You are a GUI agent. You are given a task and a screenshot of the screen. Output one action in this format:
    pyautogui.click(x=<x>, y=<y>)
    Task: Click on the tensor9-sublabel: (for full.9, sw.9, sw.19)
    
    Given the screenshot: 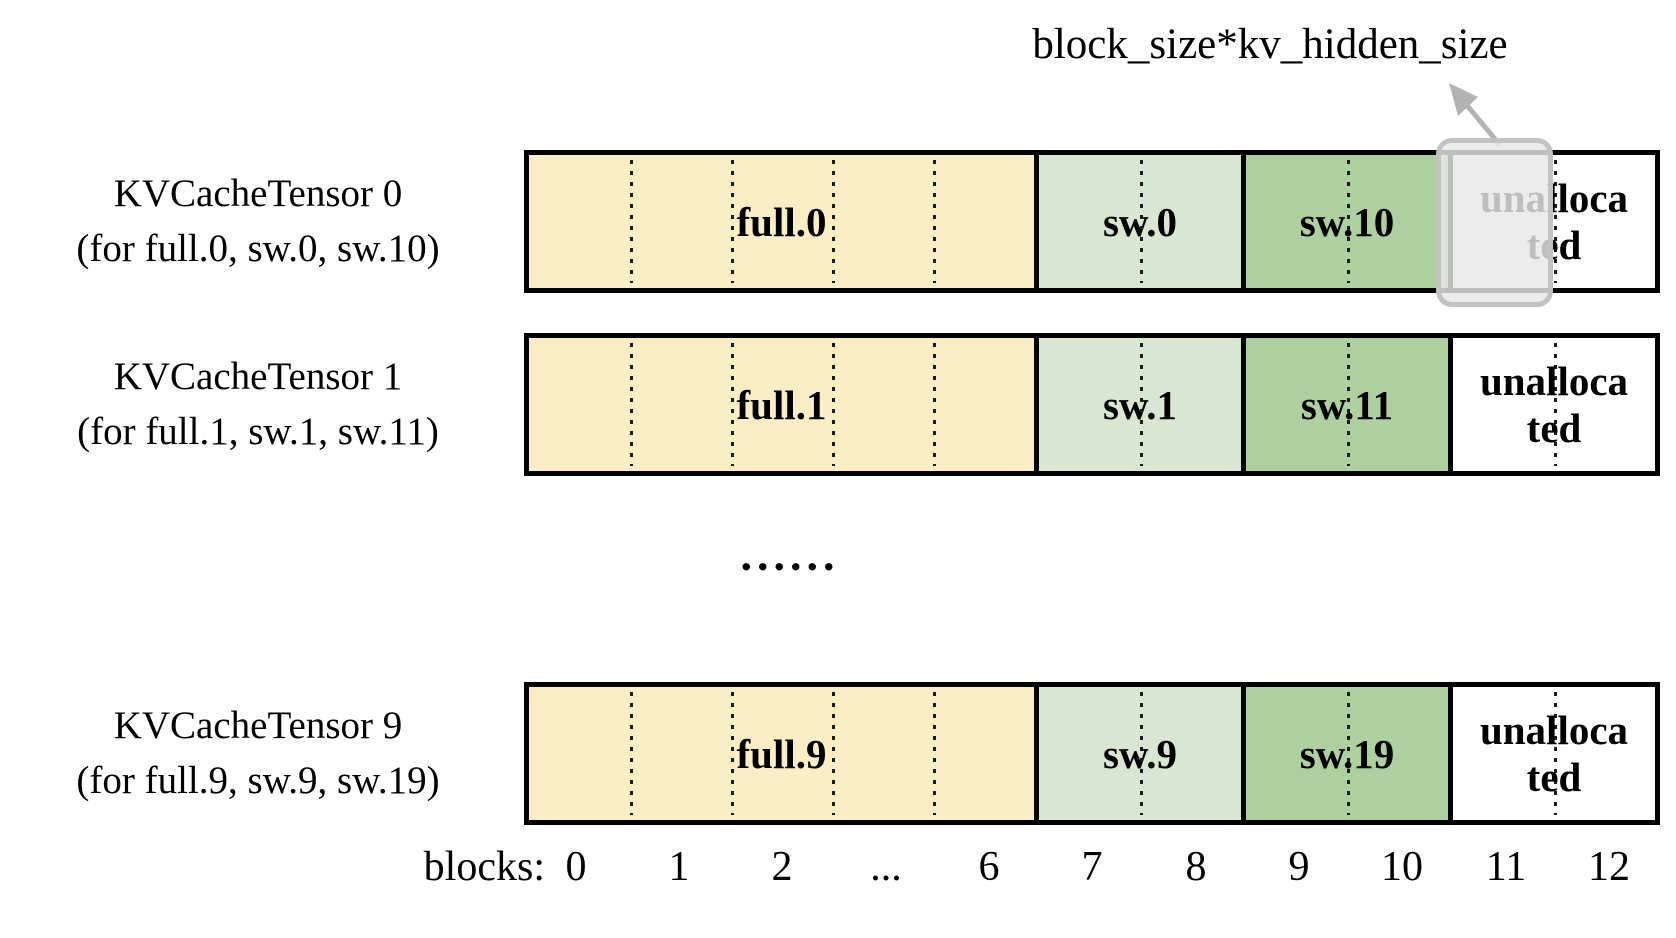 What is the action you would take?
    pyautogui.click(x=258, y=780)
    